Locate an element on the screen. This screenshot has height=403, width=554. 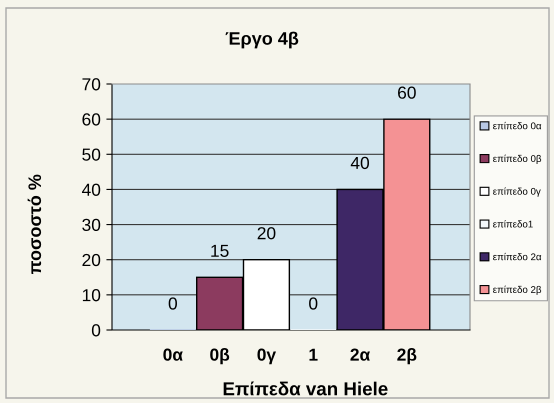
x-tick-label: 0α is located at coordinates (173, 354).